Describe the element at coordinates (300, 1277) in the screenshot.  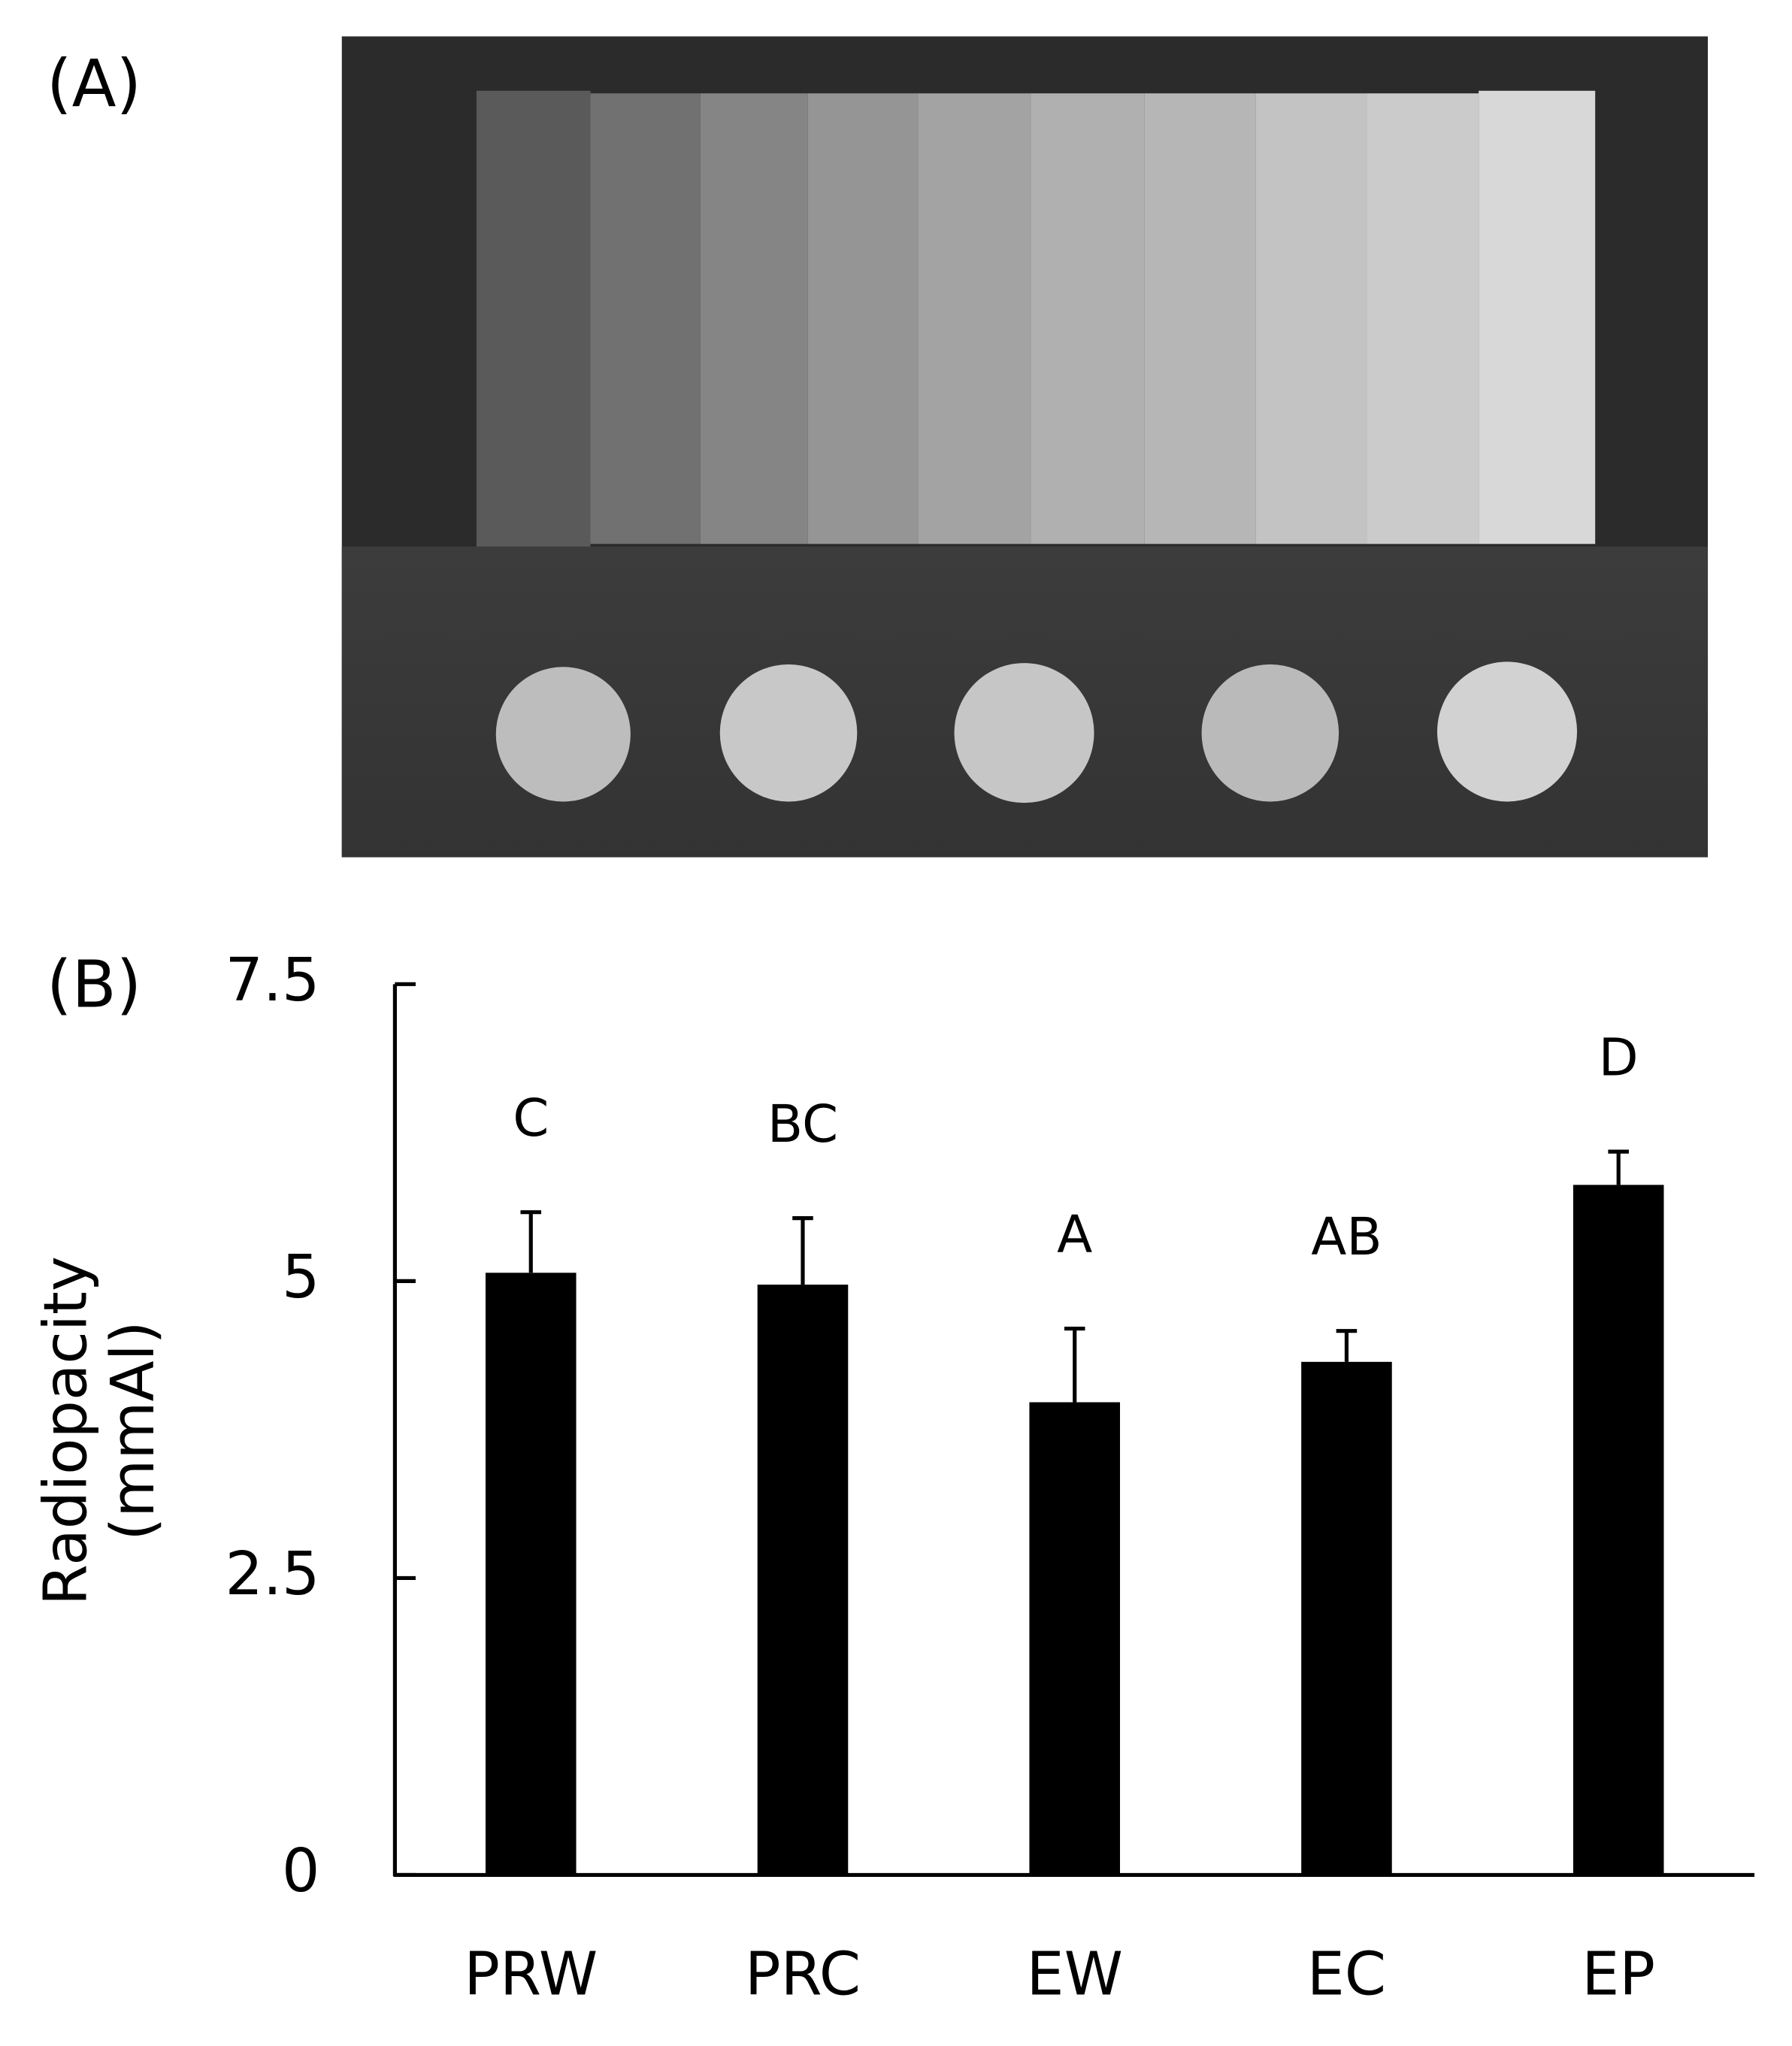
I see `y-tick-label: 5` at that location.